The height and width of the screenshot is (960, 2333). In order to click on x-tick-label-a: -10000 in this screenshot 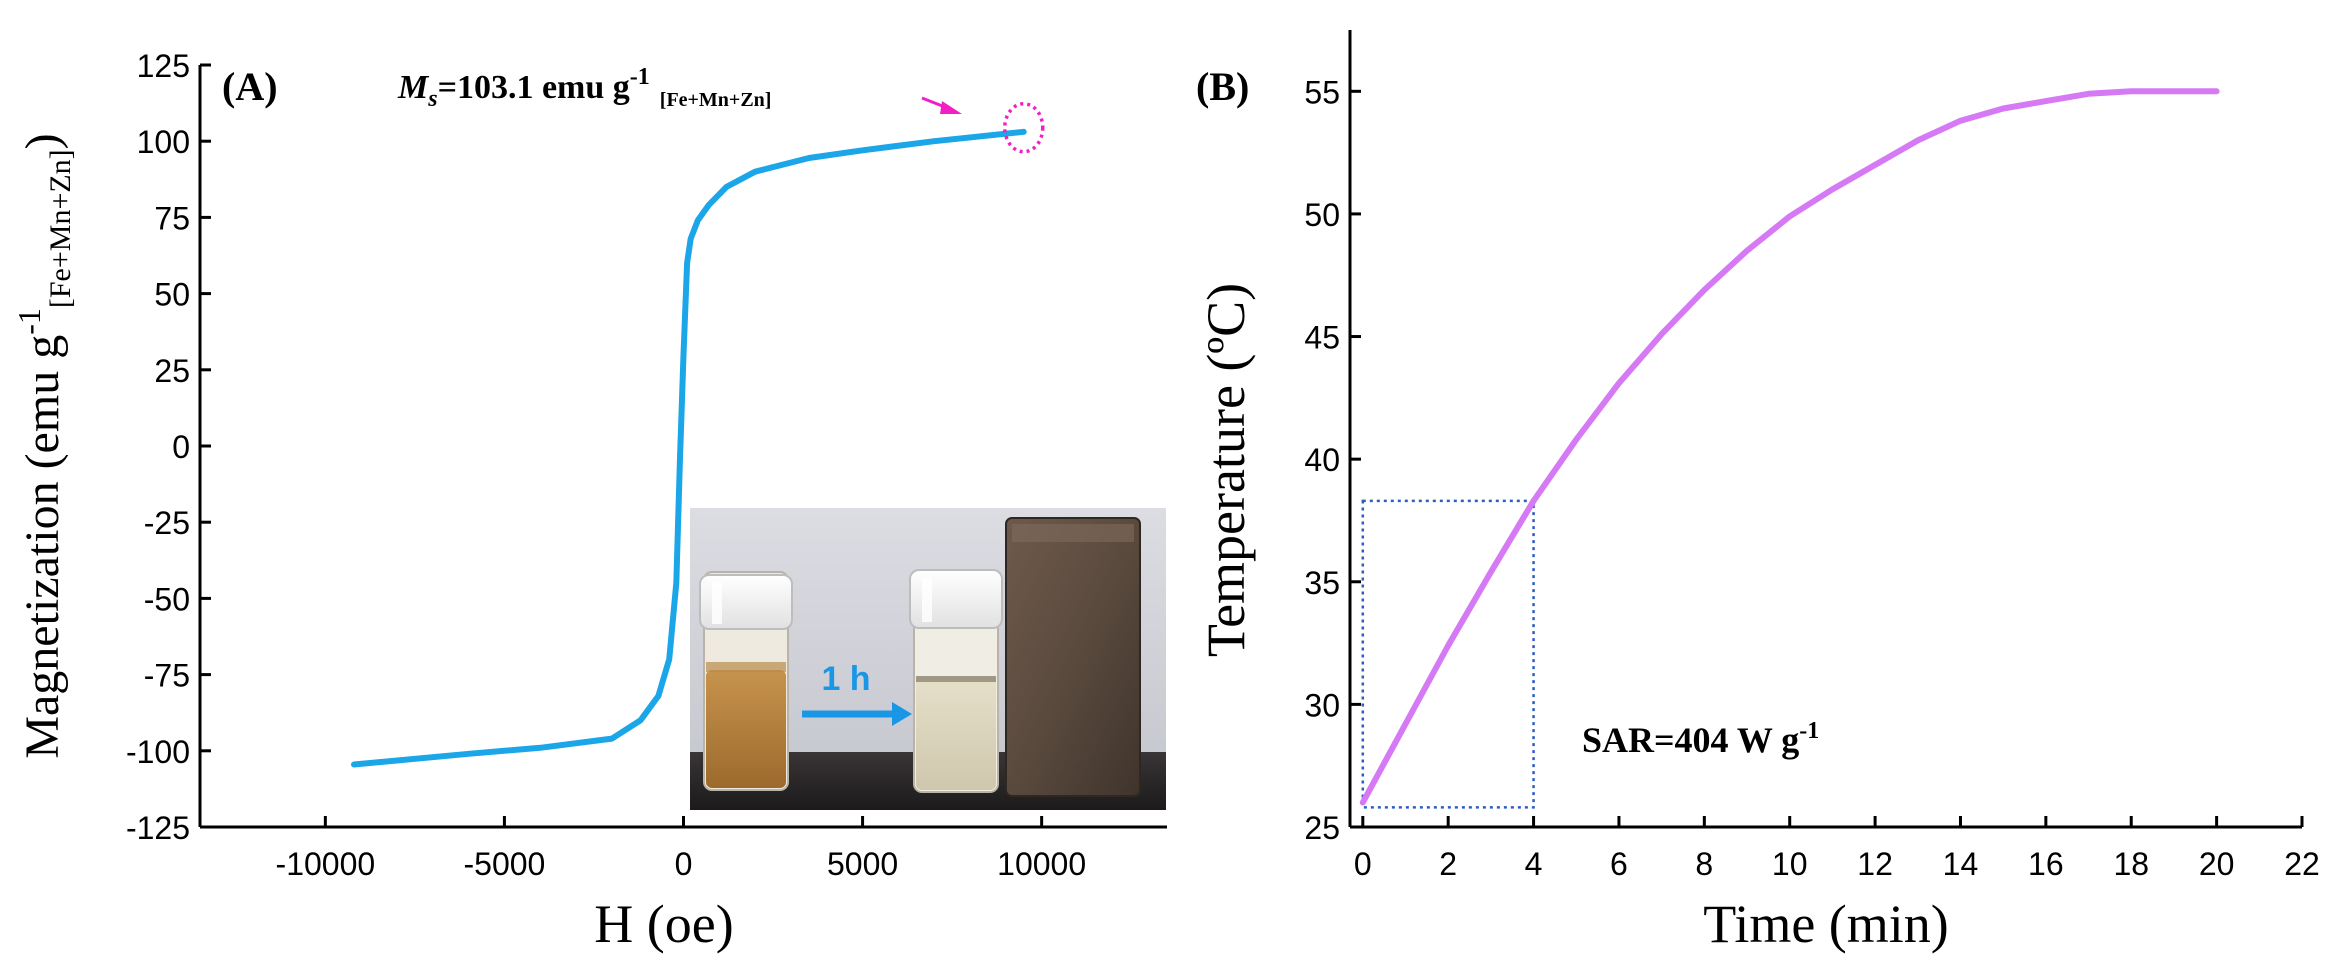, I will do `click(326, 864)`.